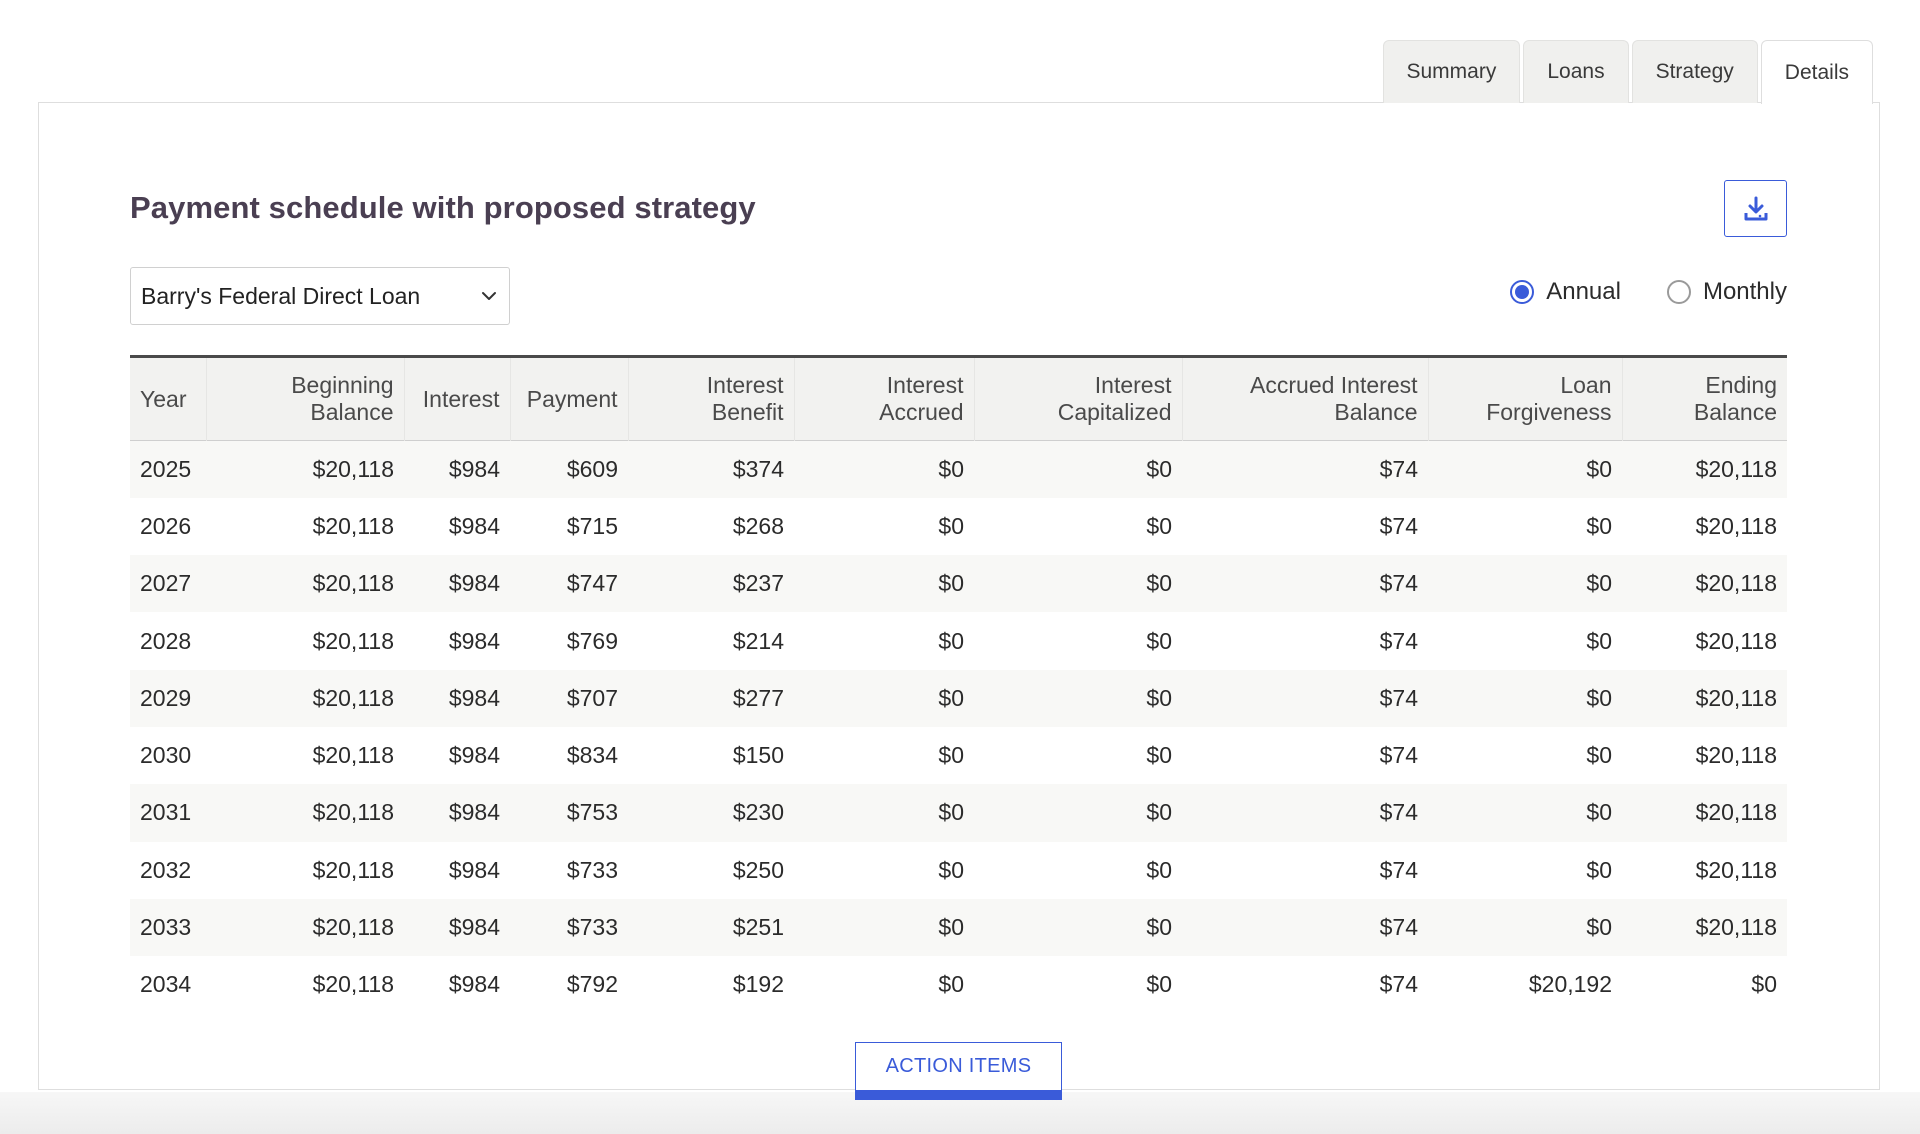 This screenshot has height=1134, width=1920. I want to click on table-cell: $268, so click(758, 525).